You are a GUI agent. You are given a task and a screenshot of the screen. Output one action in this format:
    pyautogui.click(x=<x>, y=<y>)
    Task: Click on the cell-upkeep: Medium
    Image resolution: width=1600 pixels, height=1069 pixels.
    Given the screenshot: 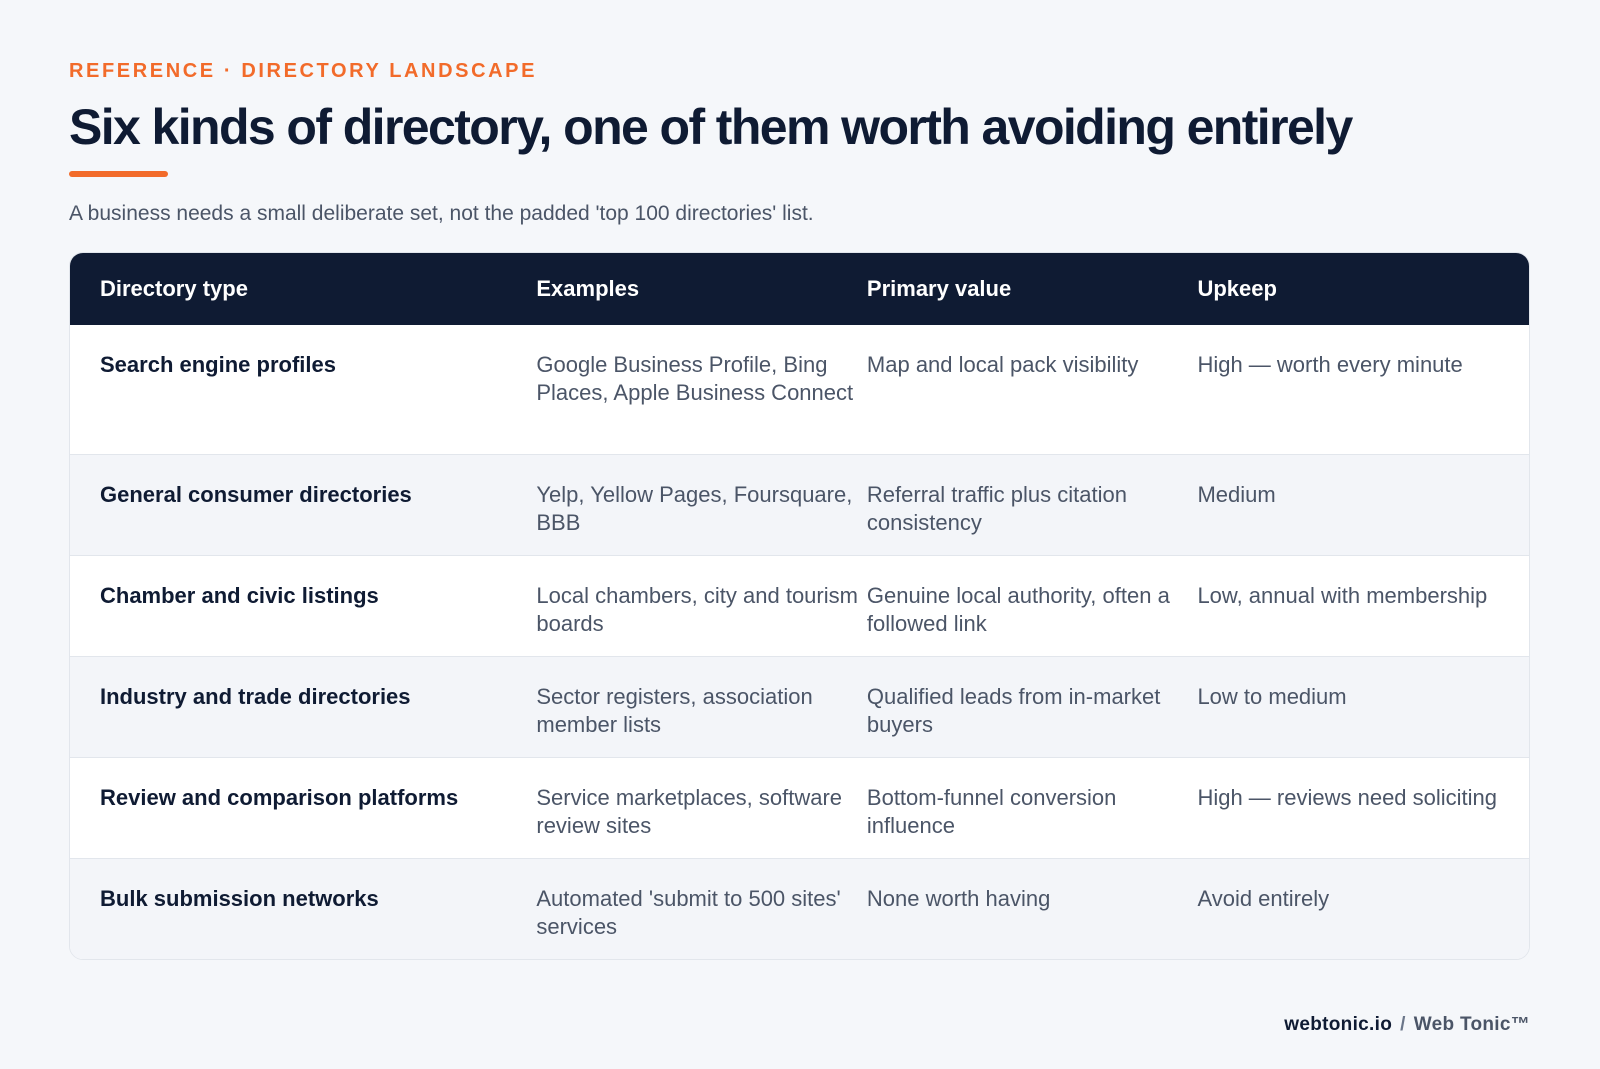 What is the action you would take?
    pyautogui.click(x=1236, y=494)
    